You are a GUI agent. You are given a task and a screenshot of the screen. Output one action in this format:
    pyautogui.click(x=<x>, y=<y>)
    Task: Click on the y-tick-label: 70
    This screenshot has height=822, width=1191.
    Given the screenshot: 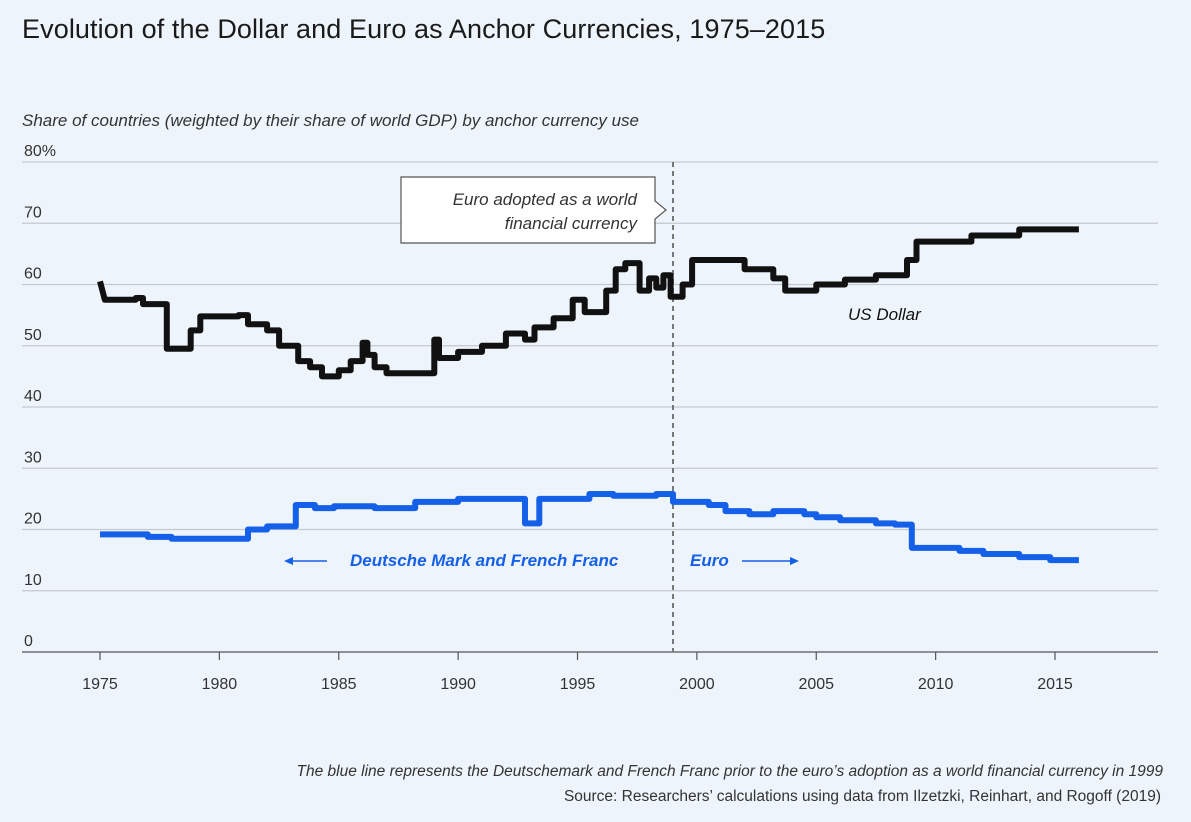 What is the action you would take?
    pyautogui.click(x=33, y=212)
    